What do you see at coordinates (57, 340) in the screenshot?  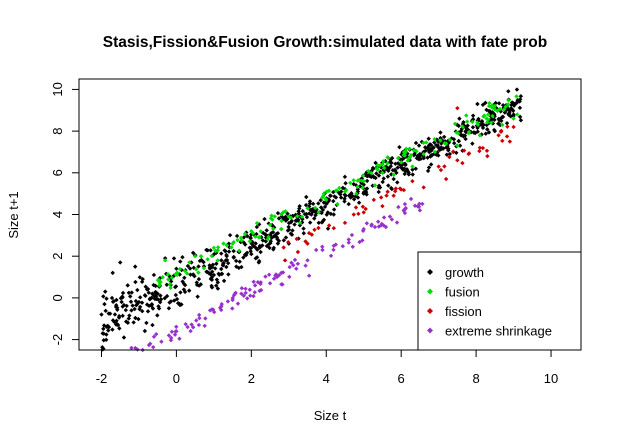 I see `y-tick-label: -2` at bounding box center [57, 340].